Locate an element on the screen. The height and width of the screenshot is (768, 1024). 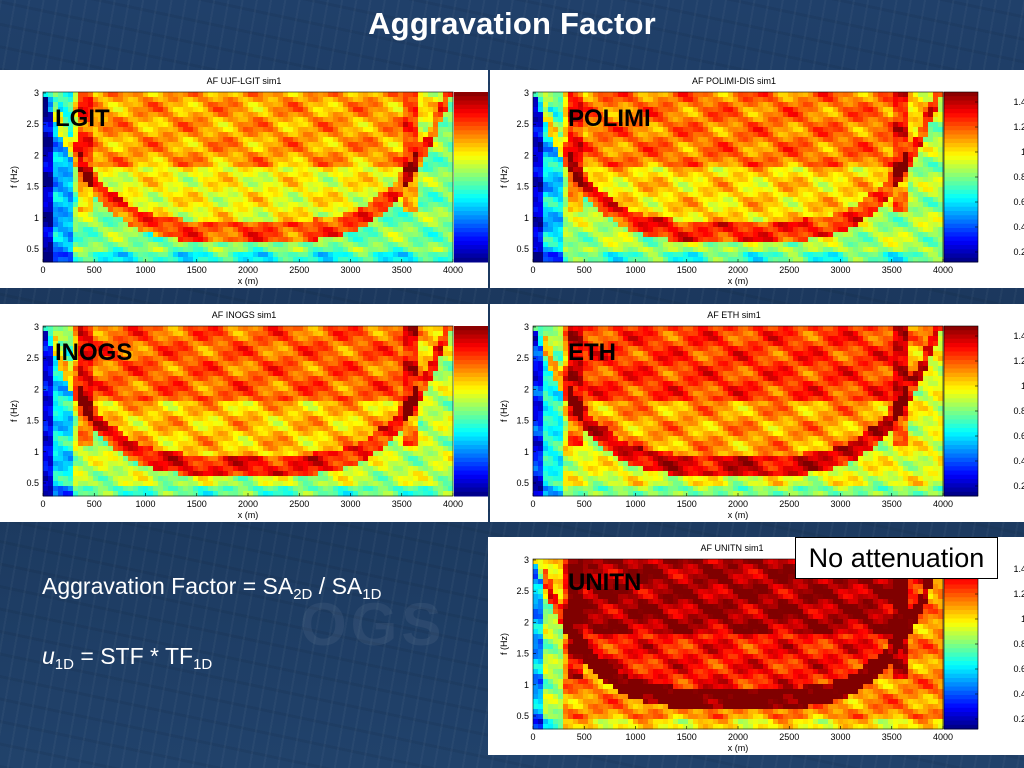
colorbar-step is located at coordinates (471, 251).